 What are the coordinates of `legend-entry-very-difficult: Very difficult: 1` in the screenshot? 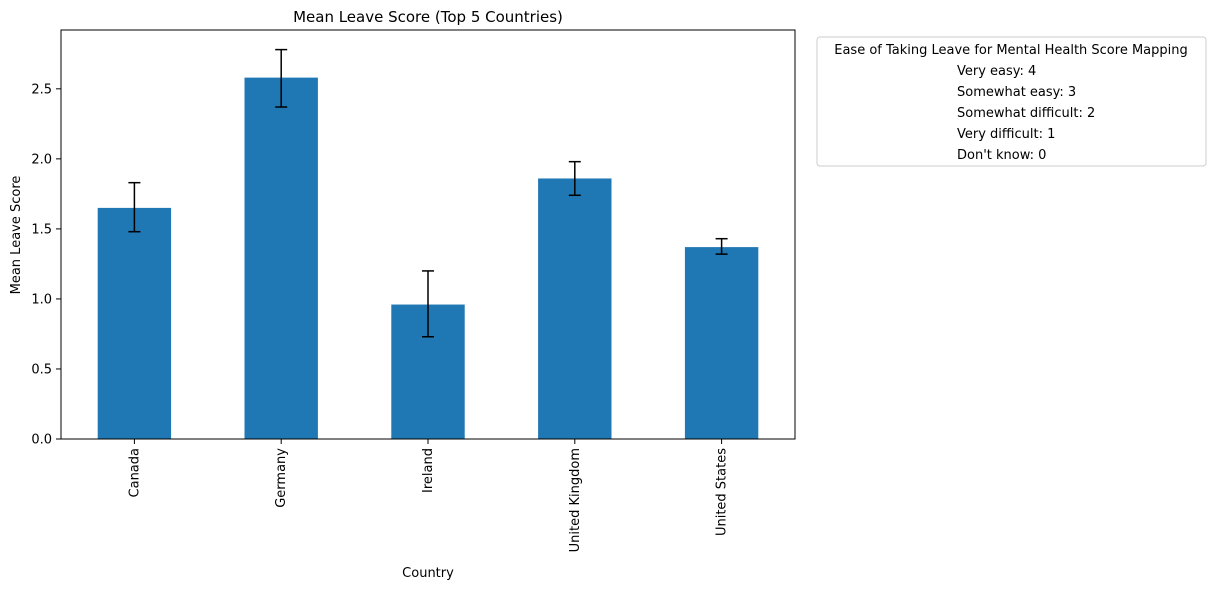 It's located at (1006, 134).